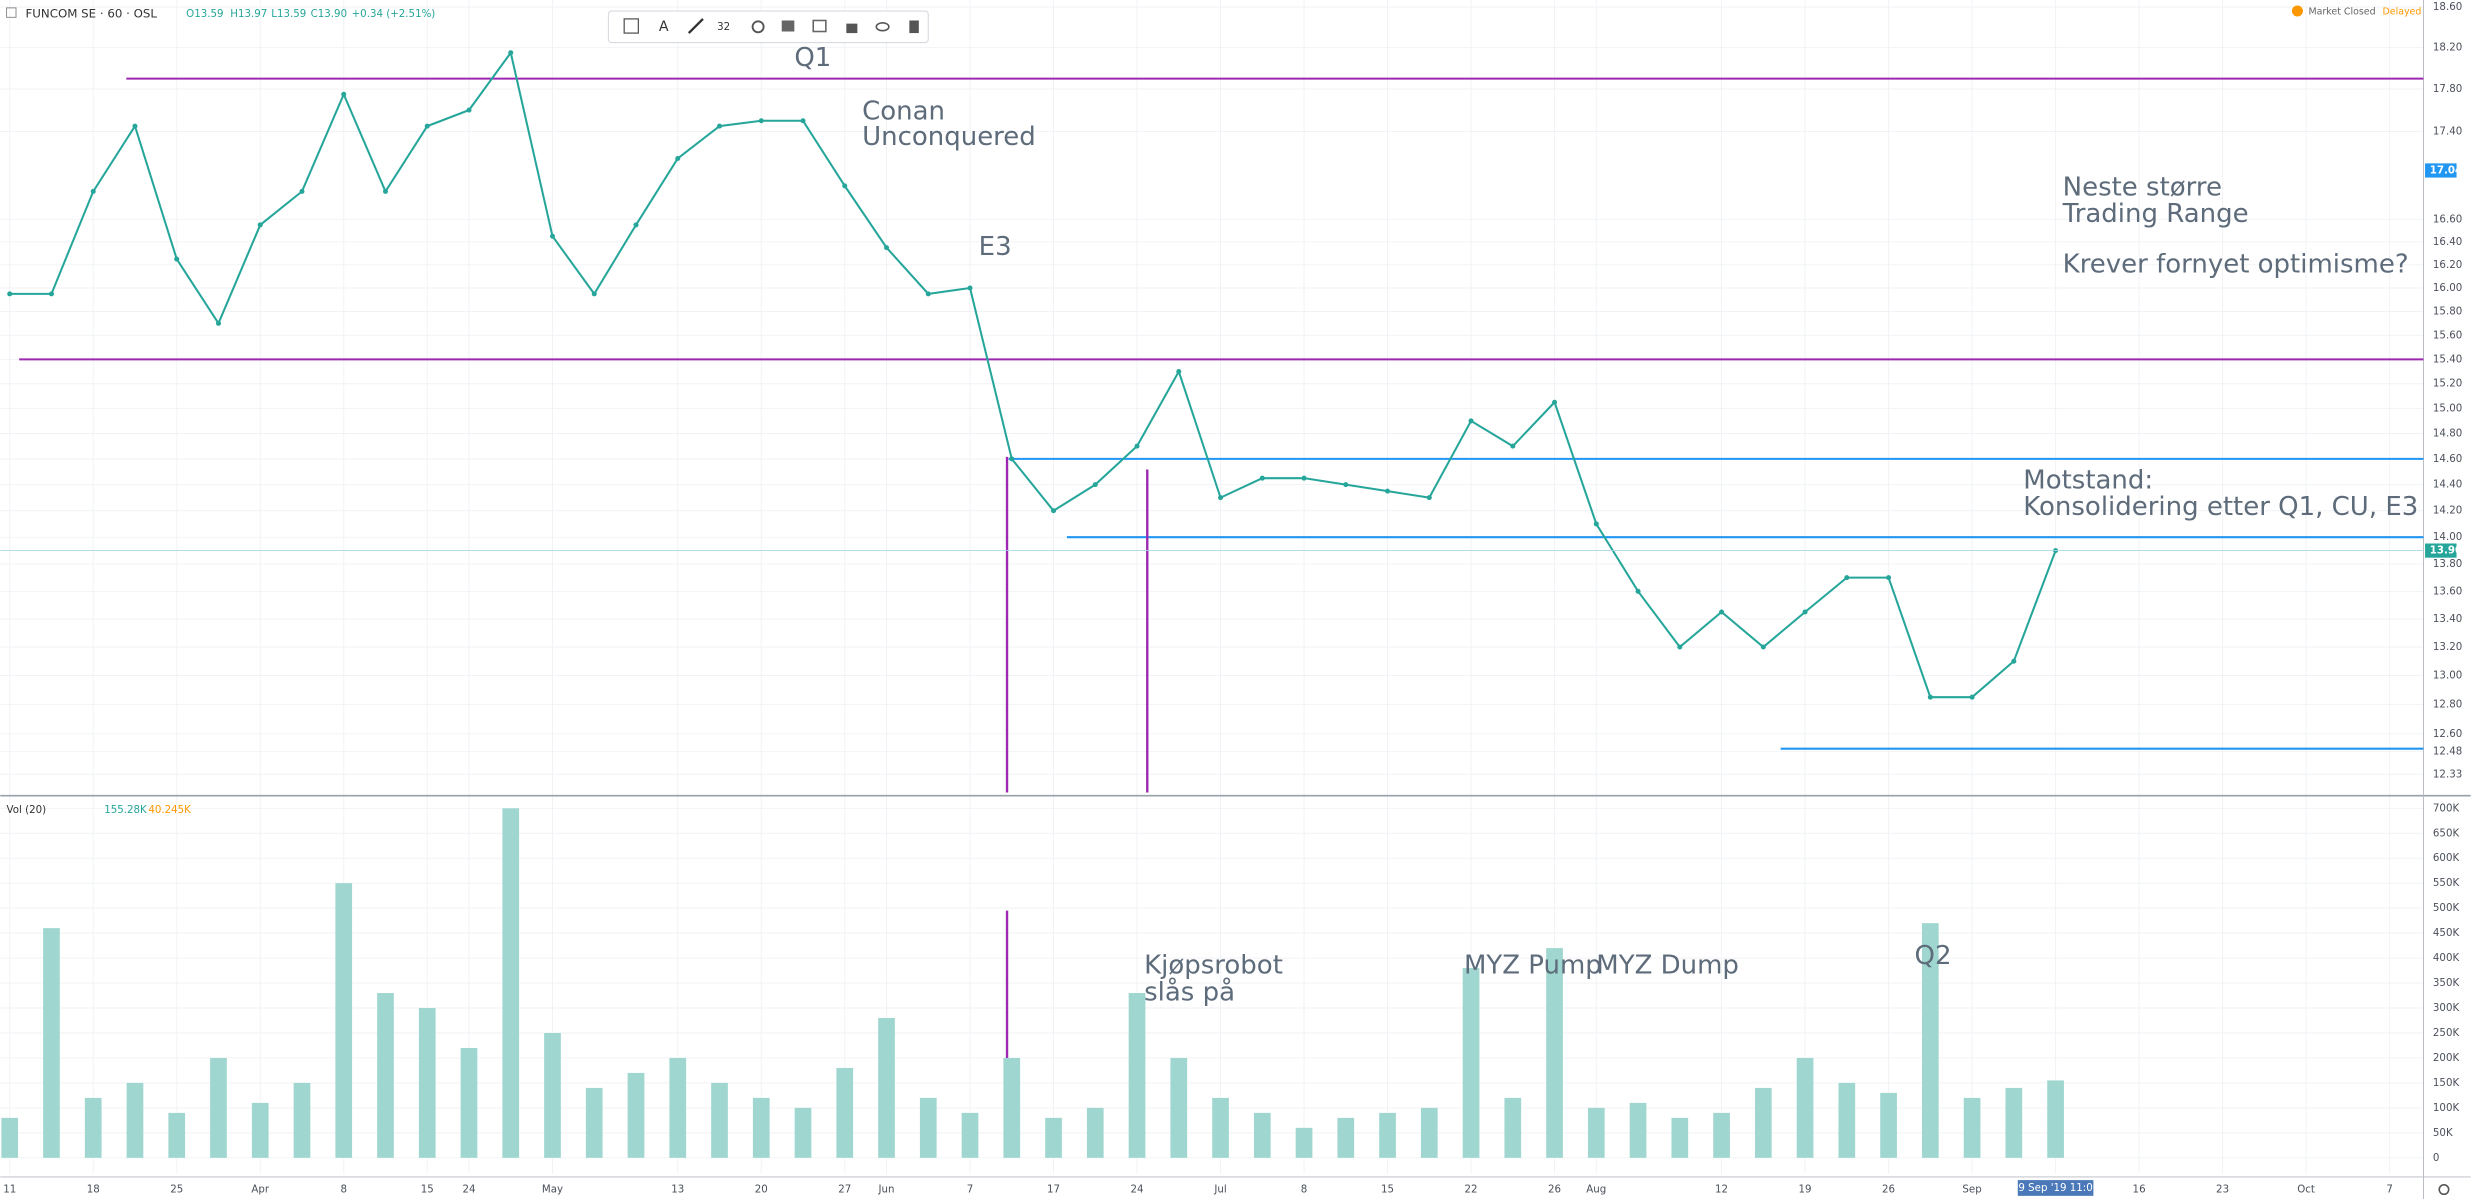 The image size is (2471, 1199). What do you see at coordinates (2447, 242) in the screenshot?
I see `y-tick-label: 16.40` at bounding box center [2447, 242].